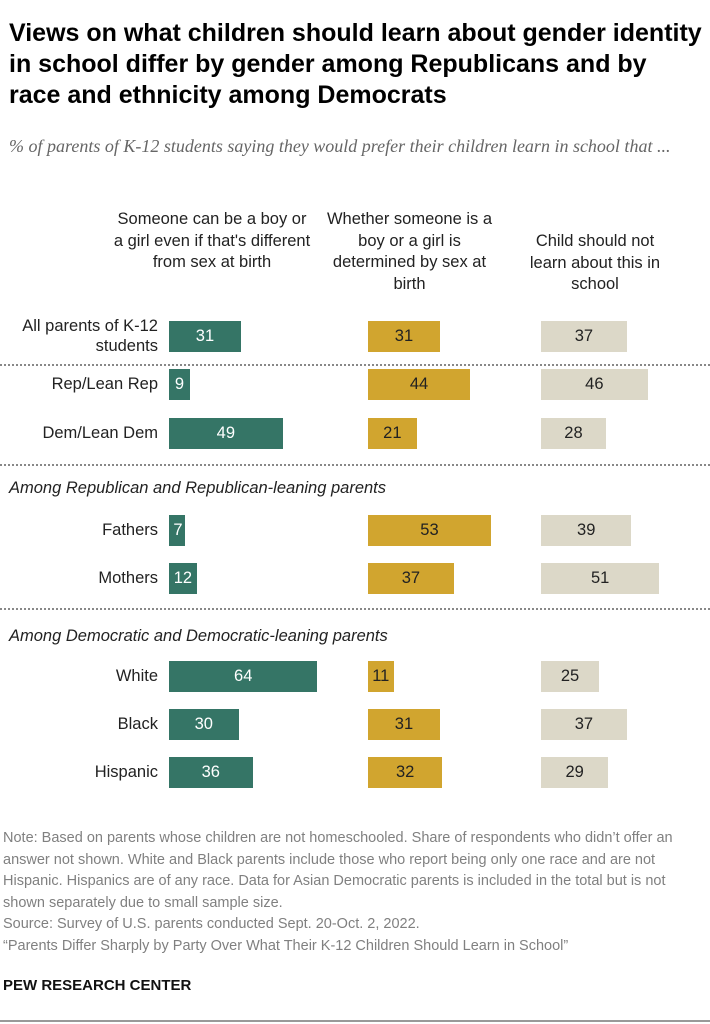 The image size is (710, 1024). Describe the element at coordinates (136, 676) in the screenshot. I see `row-label-white: White` at that location.